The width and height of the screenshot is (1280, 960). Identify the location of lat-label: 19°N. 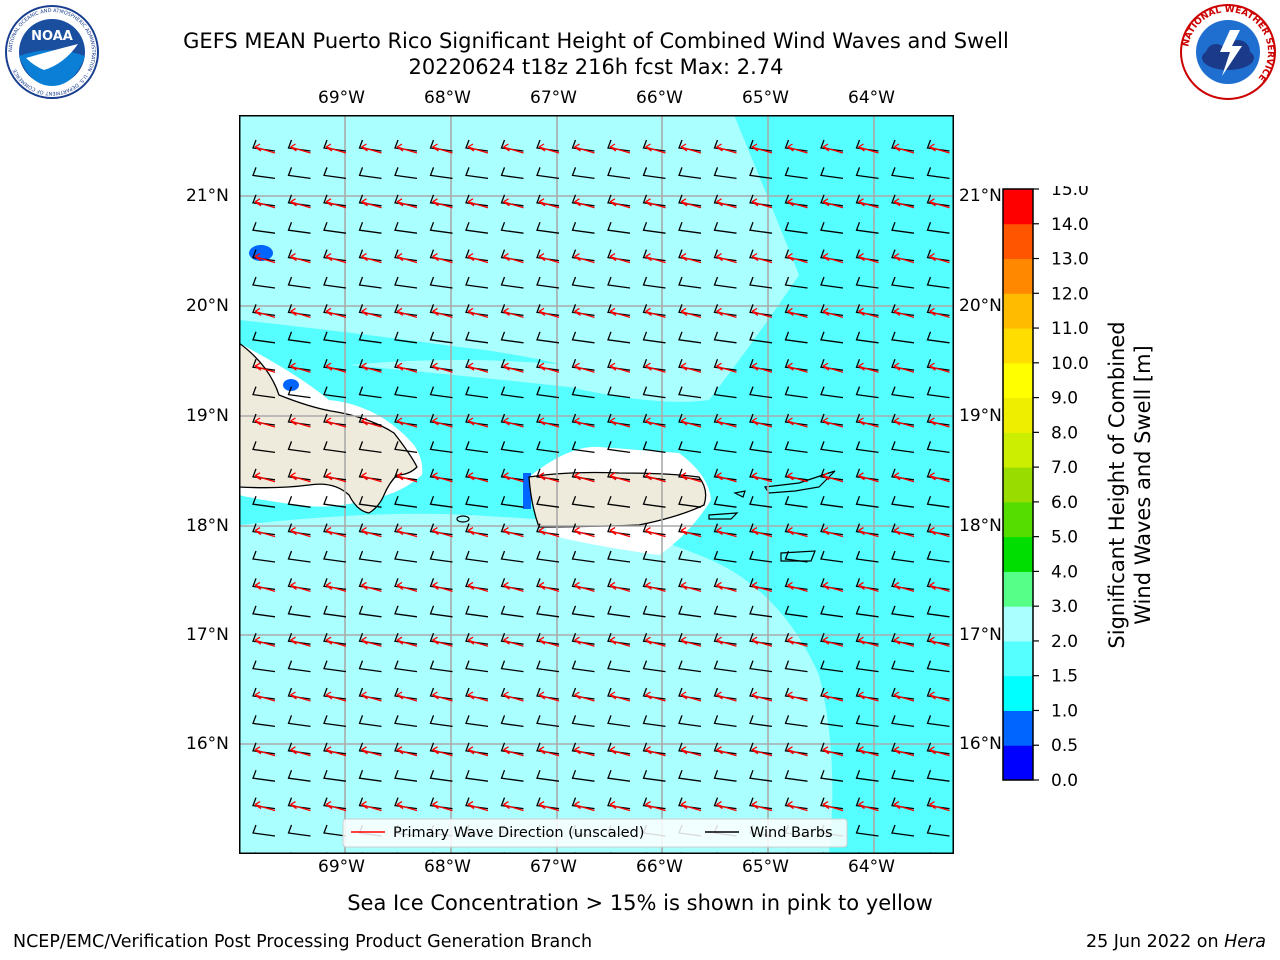
(980, 416).